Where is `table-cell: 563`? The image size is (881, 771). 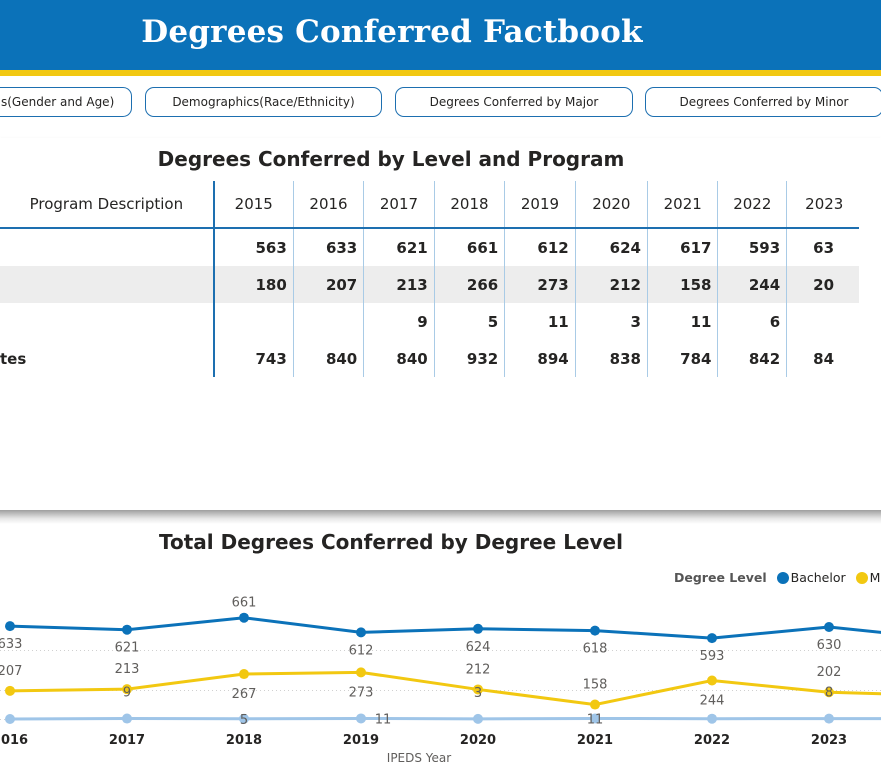
table-cell: 563 is located at coordinates (253, 247).